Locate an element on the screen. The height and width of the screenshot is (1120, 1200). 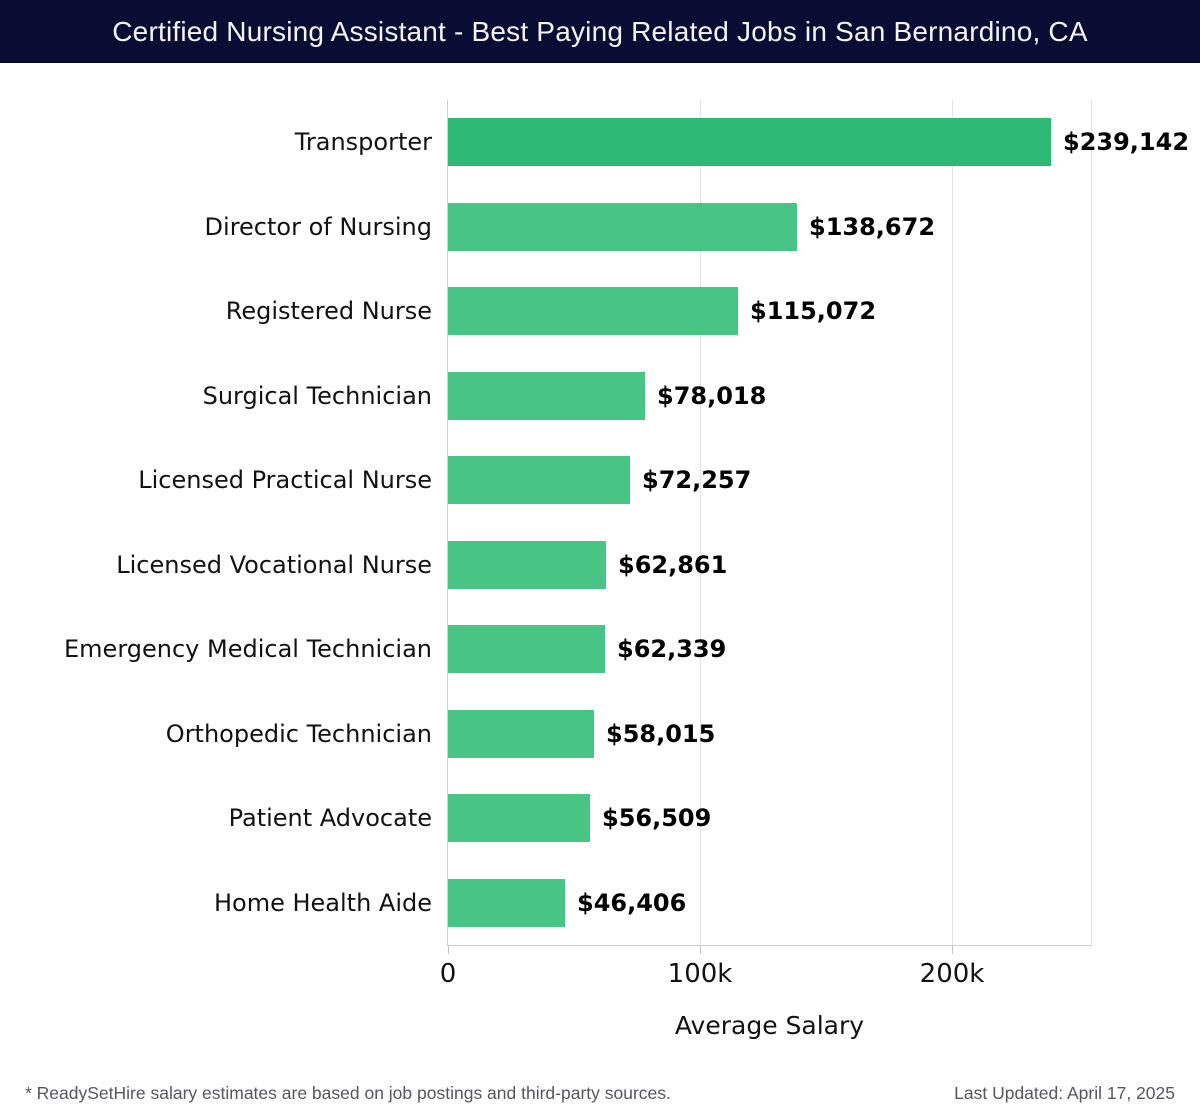
right-spine is located at coordinates (1091, 522).